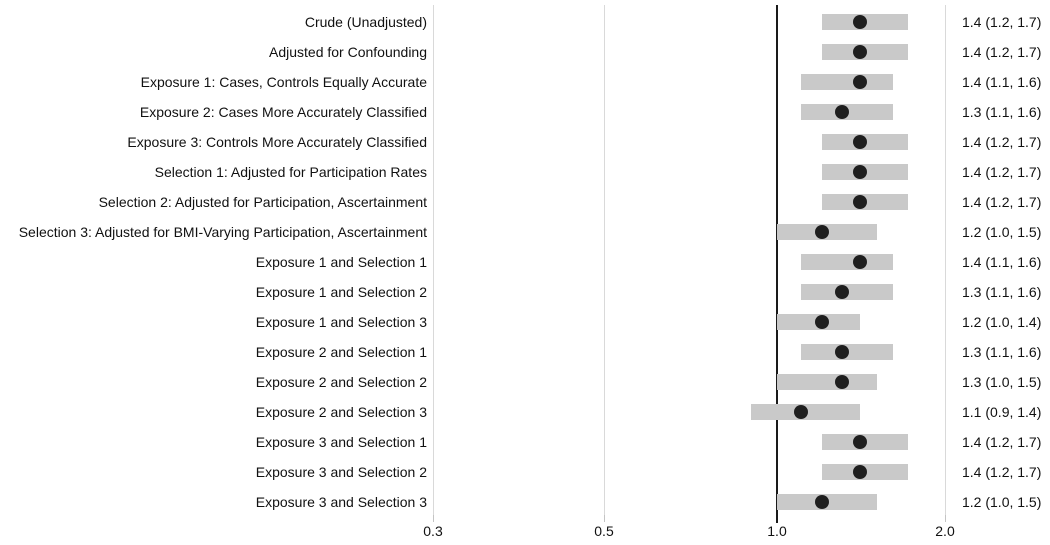 This screenshot has height=545, width=1050. What do you see at coordinates (341, 261) in the screenshot?
I see `row-label: Exposure 1 and Selection 1` at bounding box center [341, 261].